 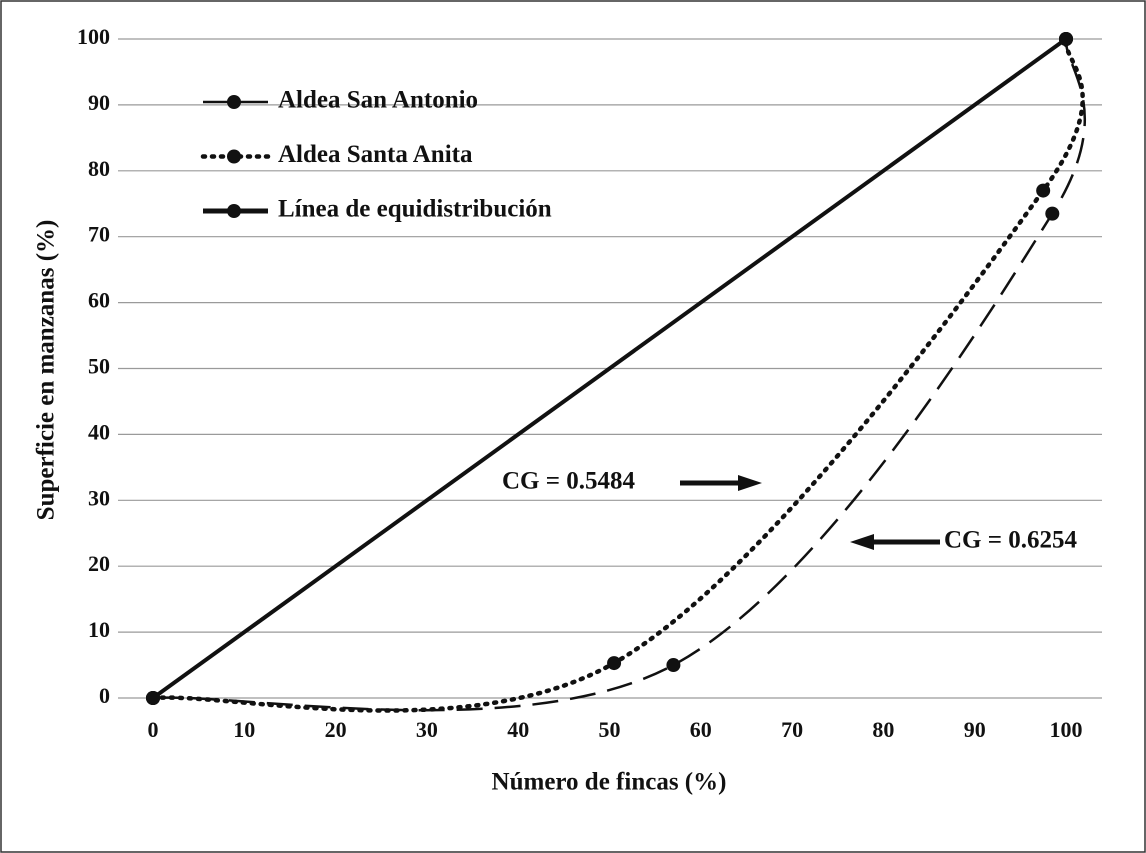 What do you see at coordinates (99, 234) in the screenshot?
I see `y-tick-label: 70` at bounding box center [99, 234].